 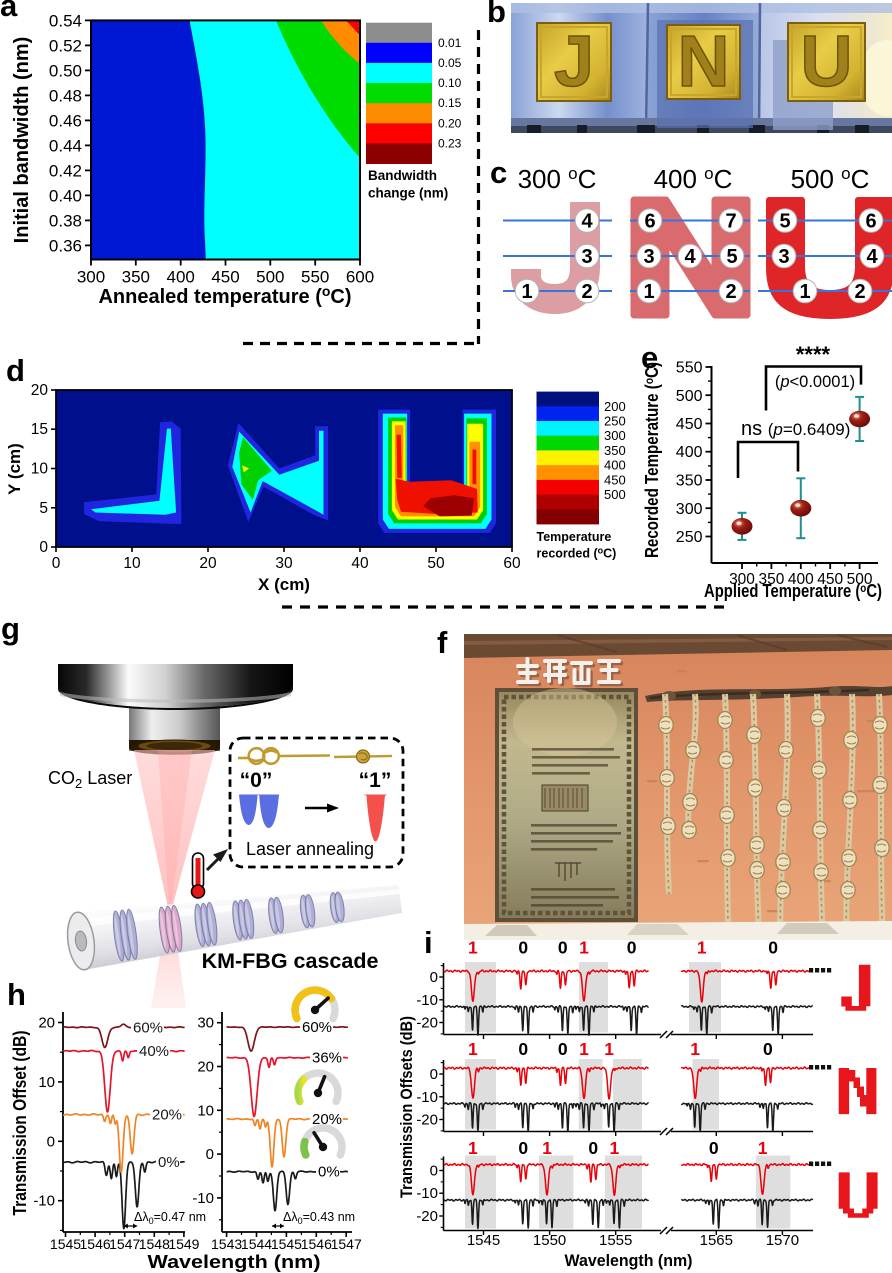 I want to click on svg-text: 0.44, so click(x=65, y=145).